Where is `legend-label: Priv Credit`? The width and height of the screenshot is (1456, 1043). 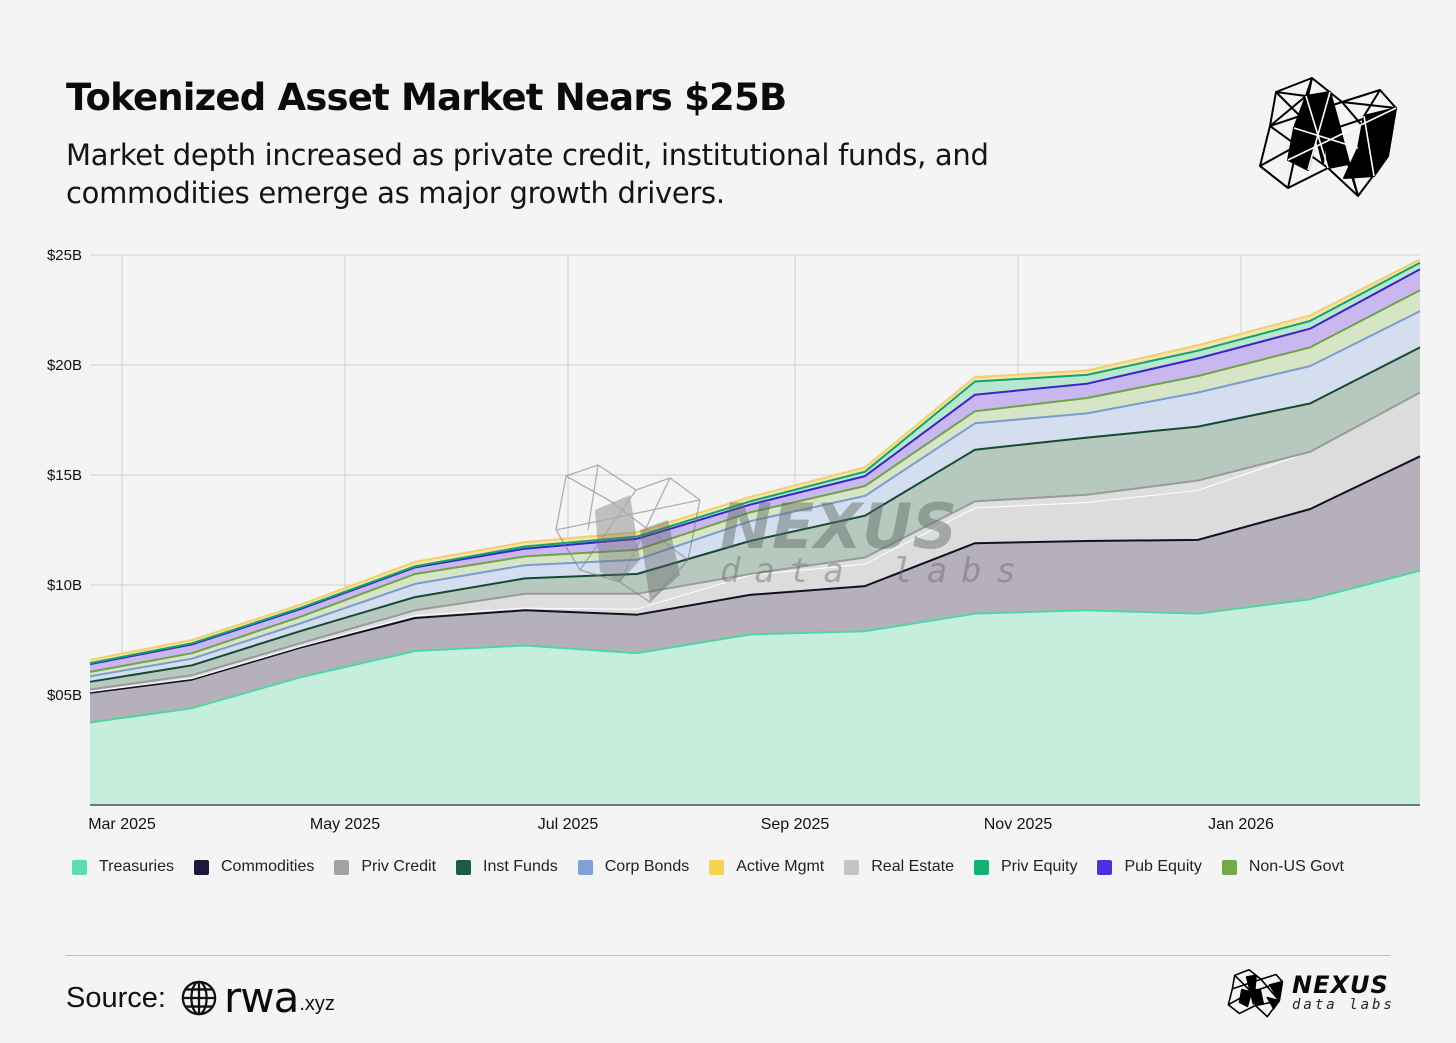 legend-label: Priv Credit is located at coordinates (399, 866).